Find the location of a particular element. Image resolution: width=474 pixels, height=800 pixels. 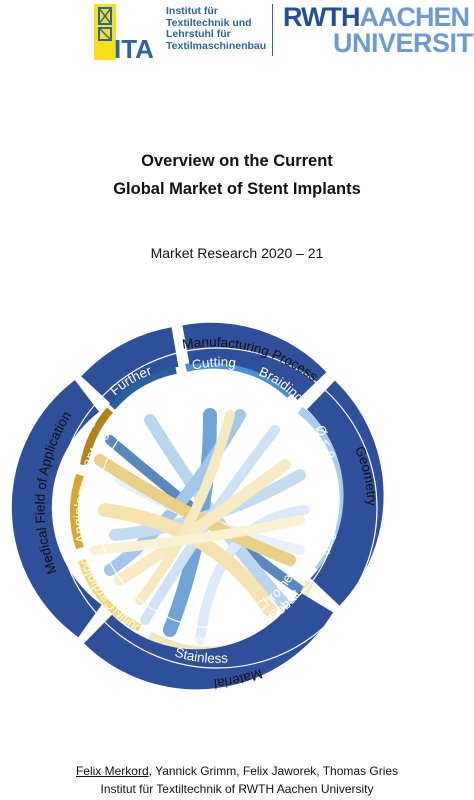

svg-text: Cutting is located at coordinates (213, 363).